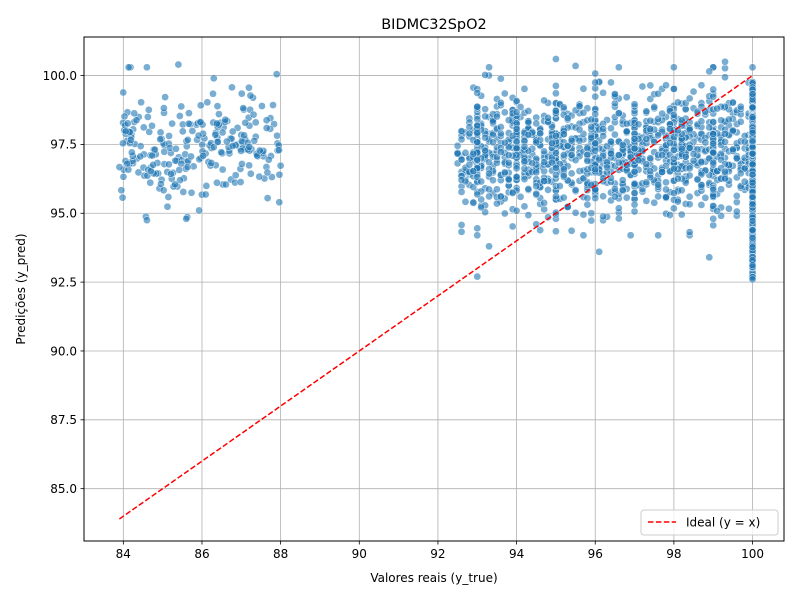 This screenshot has height=600, width=800. What do you see at coordinates (433, 578) in the screenshot?
I see `x-axis-label: Valores reais (y_true)` at bounding box center [433, 578].